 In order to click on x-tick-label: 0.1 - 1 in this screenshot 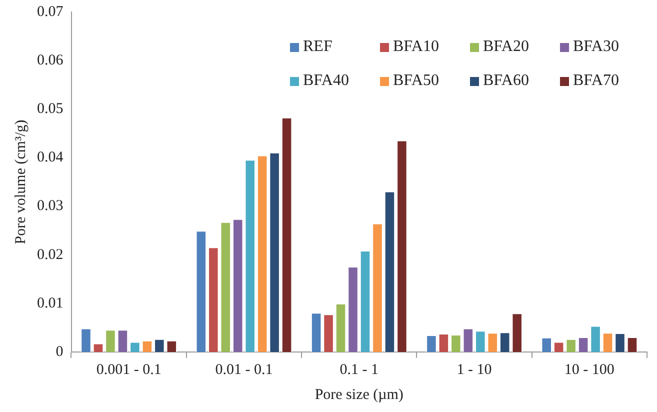, I will do `click(359, 370)`.